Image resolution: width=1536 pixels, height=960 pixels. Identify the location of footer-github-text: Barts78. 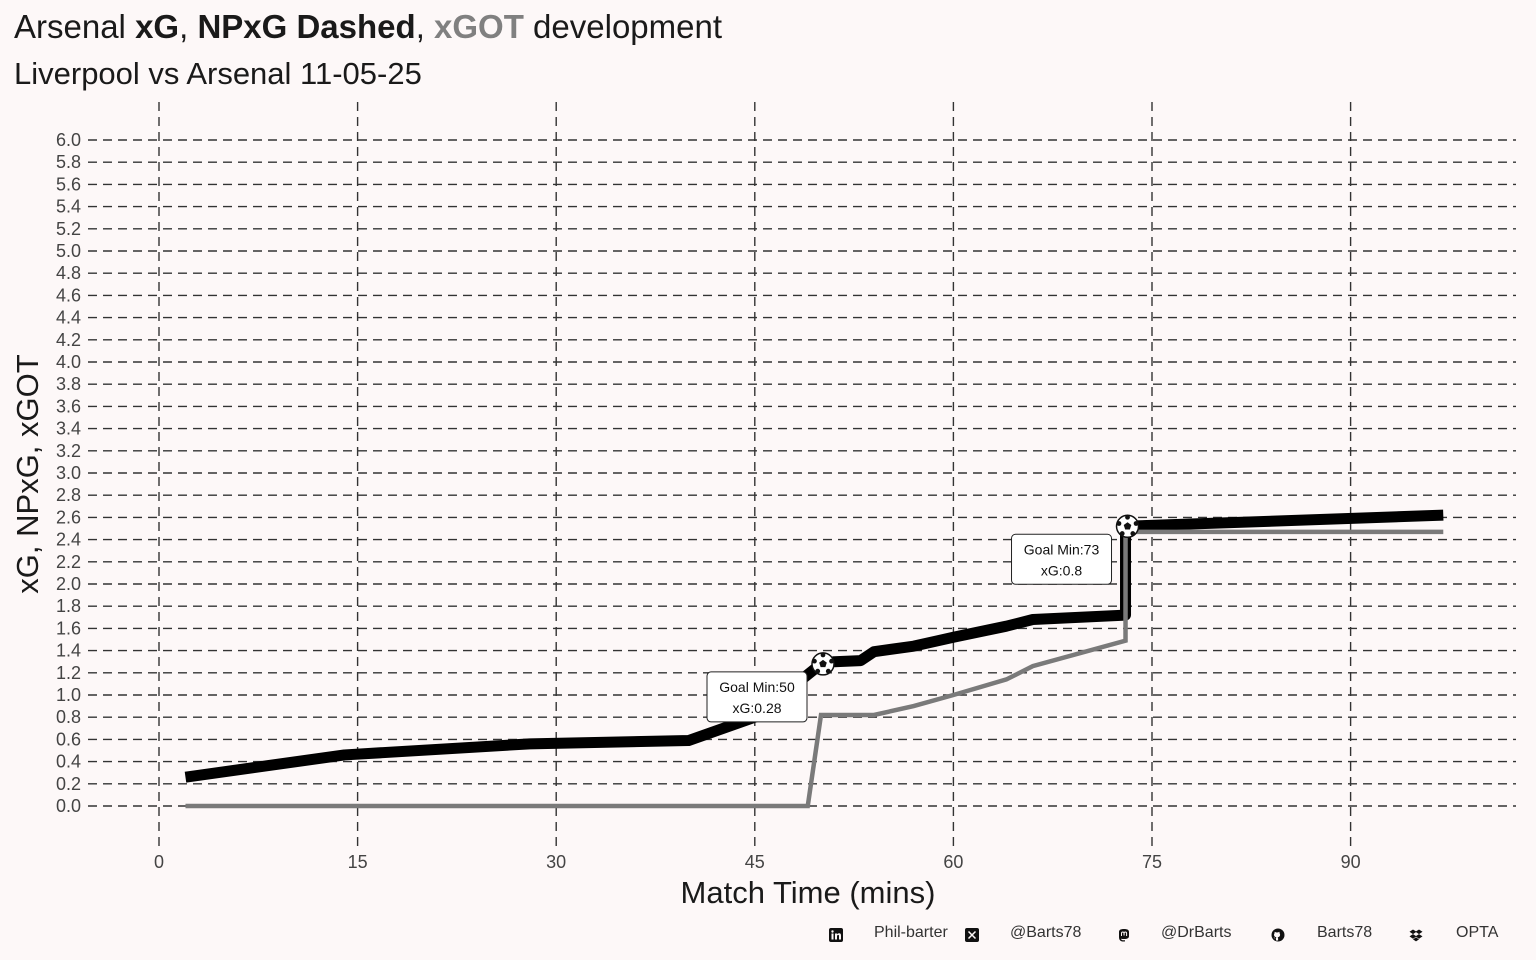
(1345, 932).